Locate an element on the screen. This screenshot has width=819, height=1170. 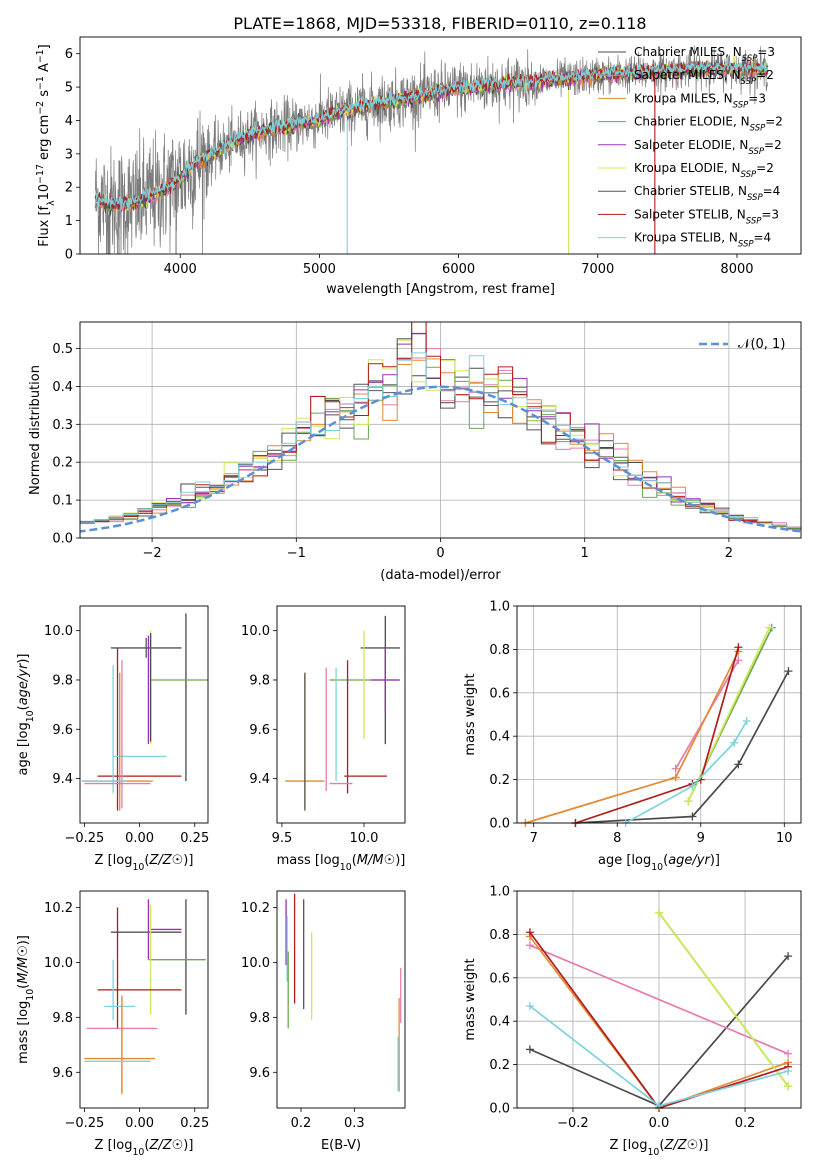
mass_vs_Z-plot-area is located at coordinates (145, 997).